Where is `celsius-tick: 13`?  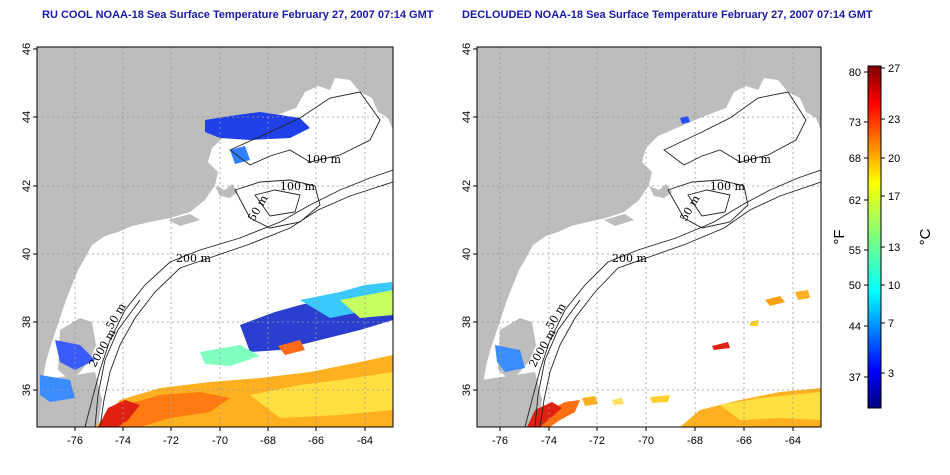 celsius-tick: 13 is located at coordinates (894, 248).